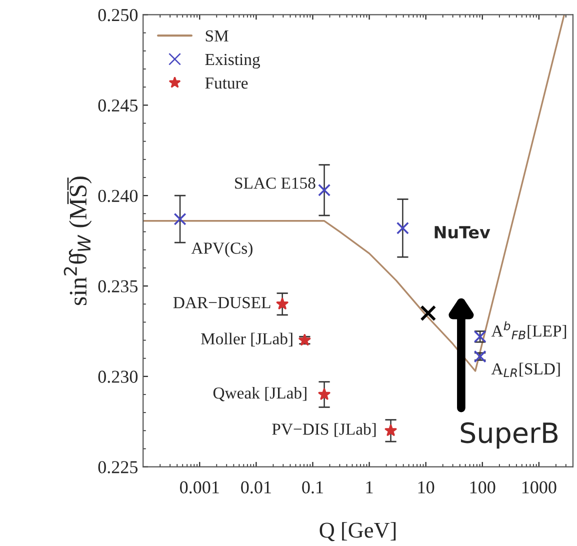 The width and height of the screenshot is (577, 546). What do you see at coordinates (259, 394) in the screenshot?
I see `annotation: Qweak [JLab]` at bounding box center [259, 394].